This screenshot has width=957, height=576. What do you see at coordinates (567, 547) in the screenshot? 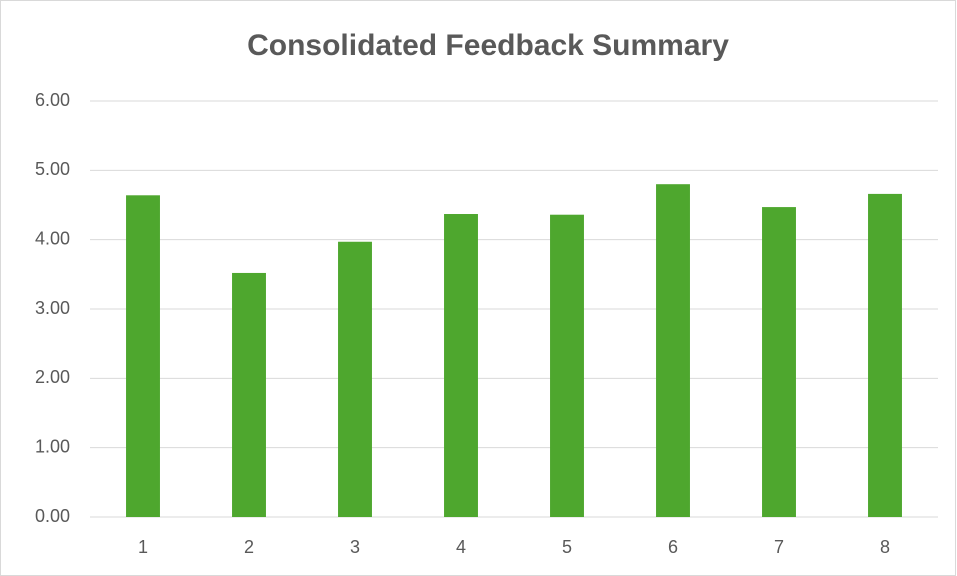
I see `x-tick-label: 5` at bounding box center [567, 547].